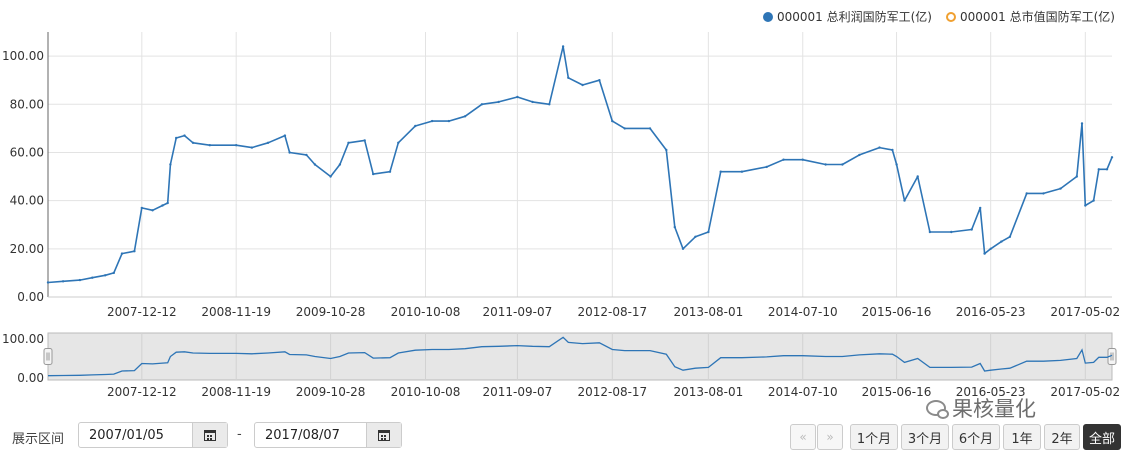 The height and width of the screenshot is (459, 1129). What do you see at coordinates (708, 312) in the screenshot?
I see `x-tick-label: 2013-08-01` at bounding box center [708, 312].